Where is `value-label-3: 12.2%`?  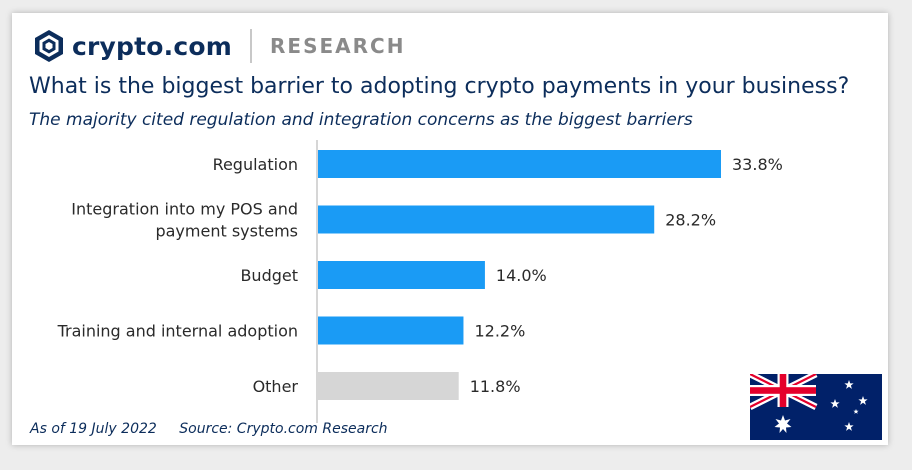 value-label-3: 12.2% is located at coordinates (499, 331).